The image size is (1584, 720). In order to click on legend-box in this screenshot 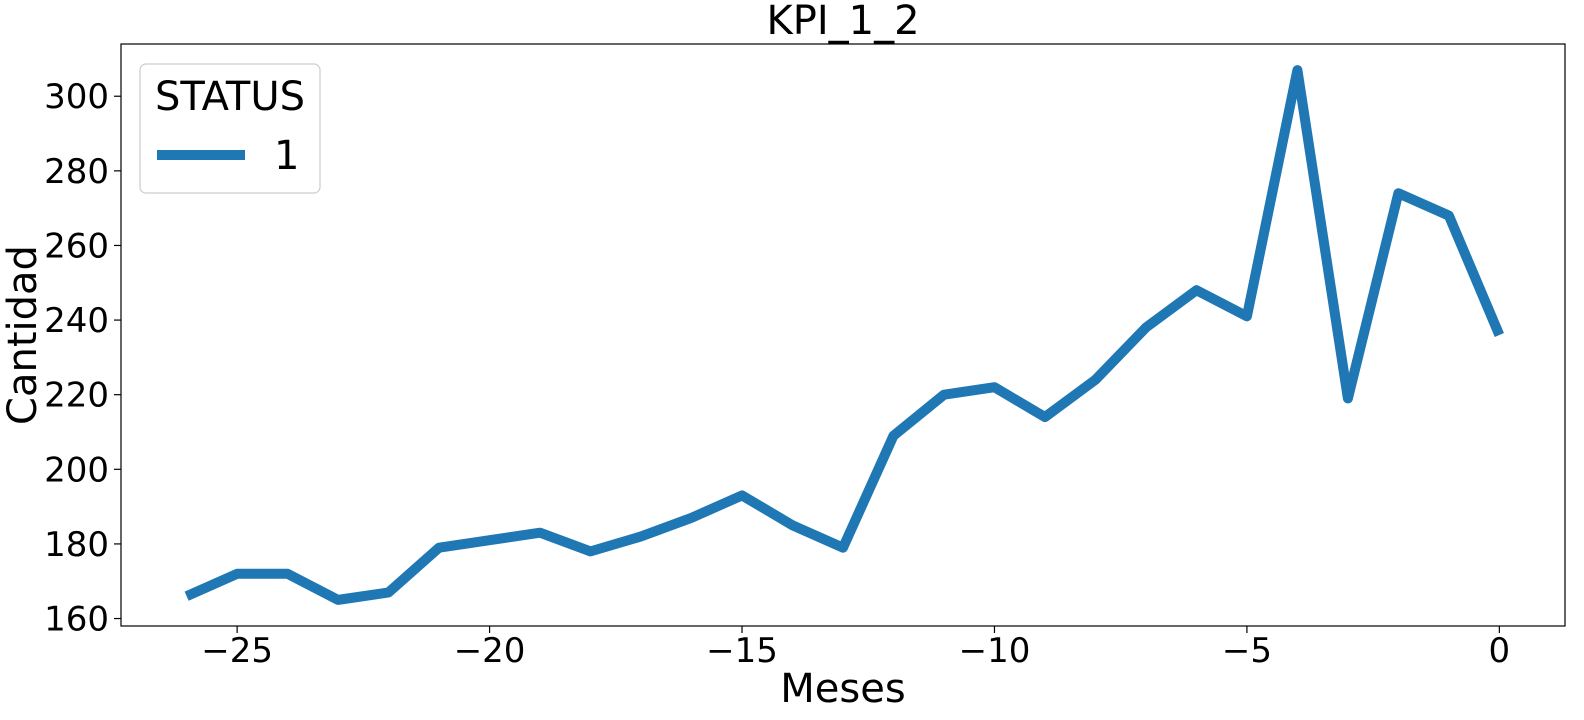, I will do `click(230, 128)`.